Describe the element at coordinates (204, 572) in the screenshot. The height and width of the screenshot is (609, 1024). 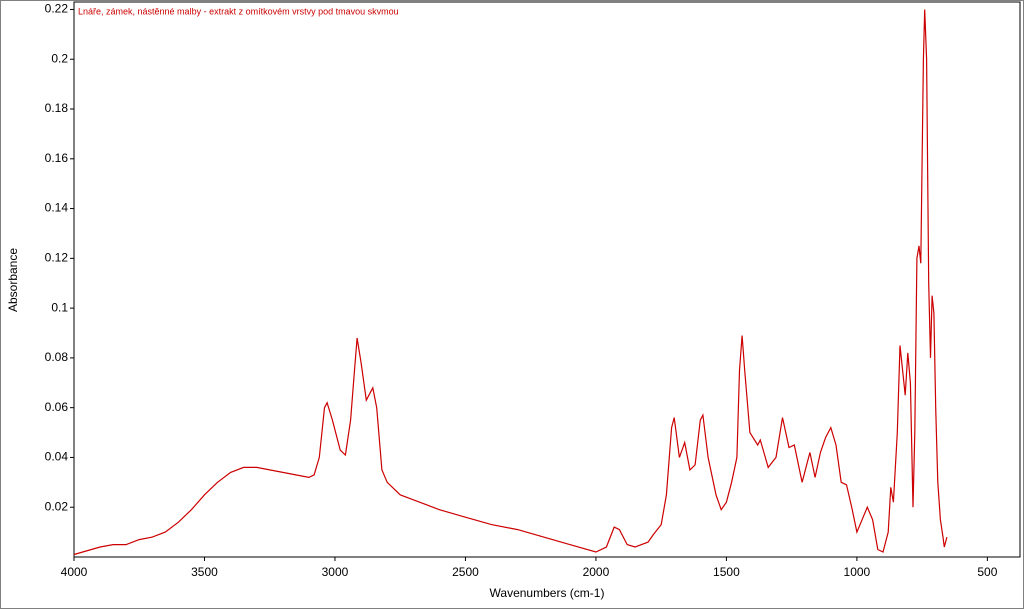
I see `x-tick-label: 3500` at that location.